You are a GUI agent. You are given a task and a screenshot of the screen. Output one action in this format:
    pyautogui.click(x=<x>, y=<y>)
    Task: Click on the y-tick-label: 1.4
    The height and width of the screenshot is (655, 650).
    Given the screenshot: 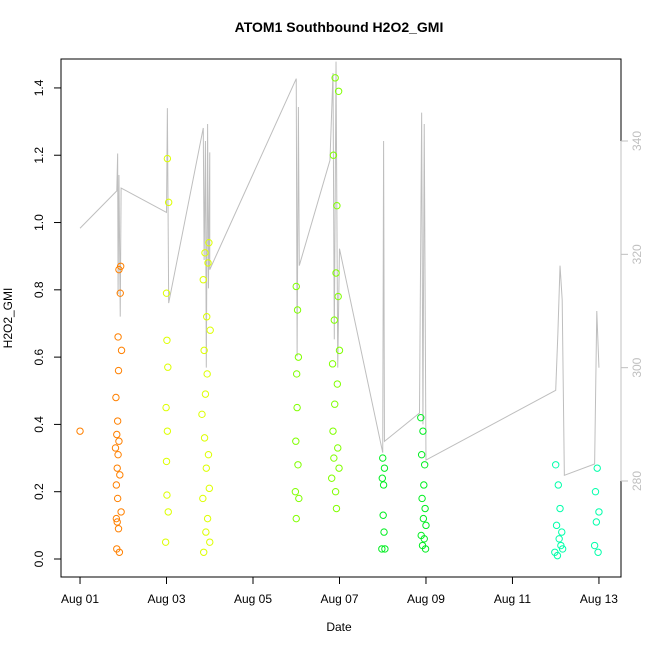 What is the action you would take?
    pyautogui.click(x=39, y=87)
    